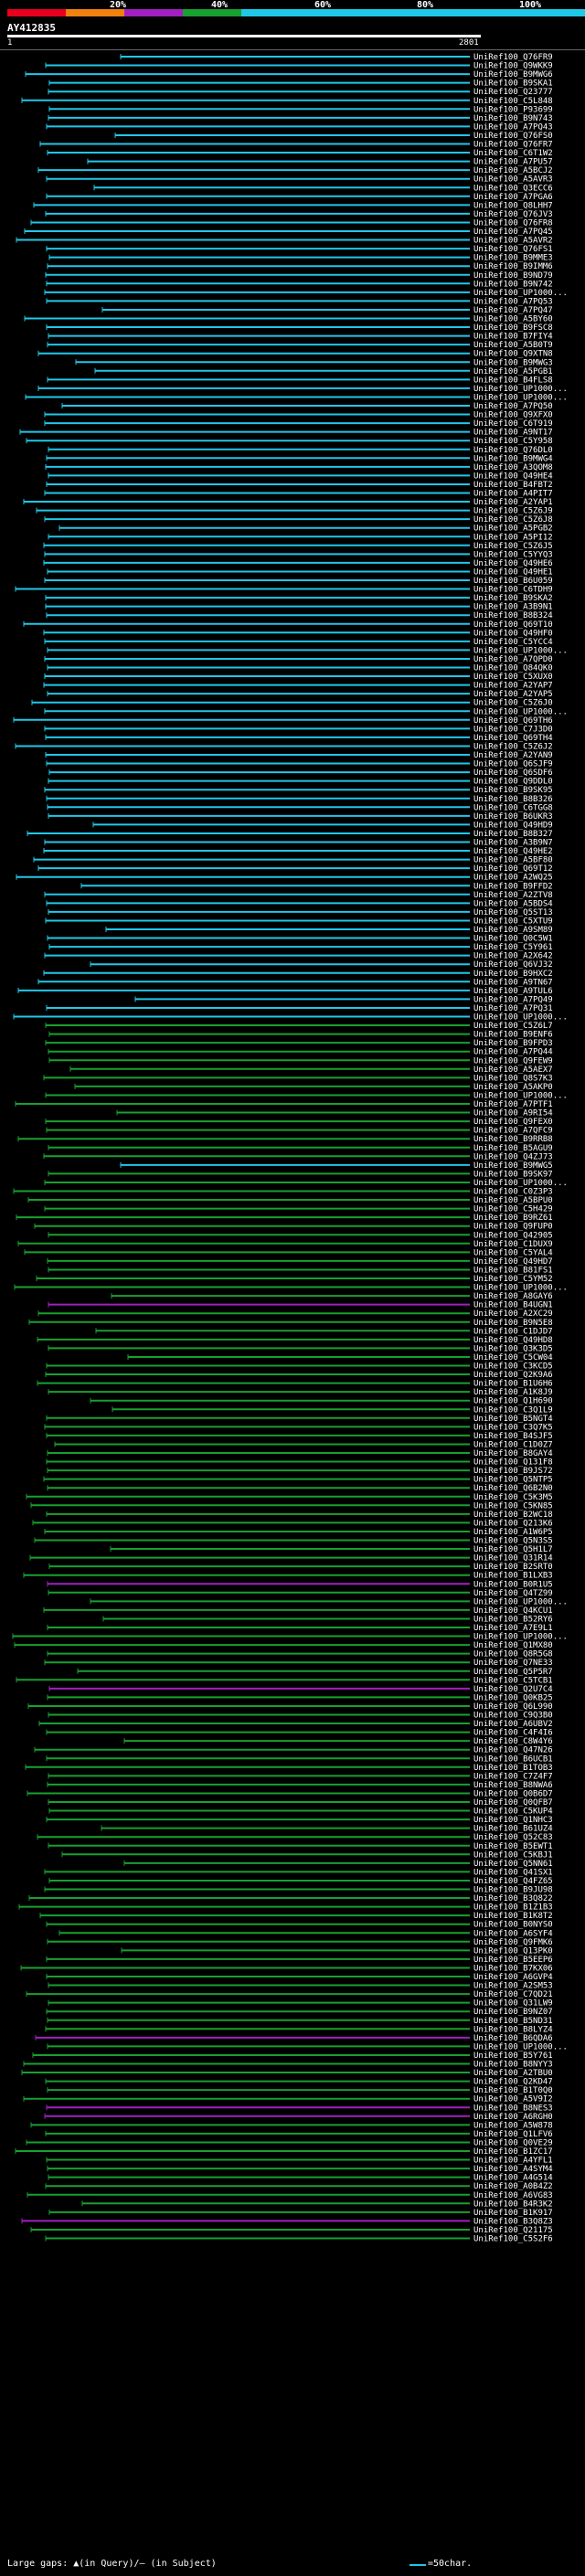 The height and width of the screenshot is (2576, 585). What do you see at coordinates (513, 1453) in the screenshot?
I see `hit-label: UniRef100_B8GAY4` at bounding box center [513, 1453].